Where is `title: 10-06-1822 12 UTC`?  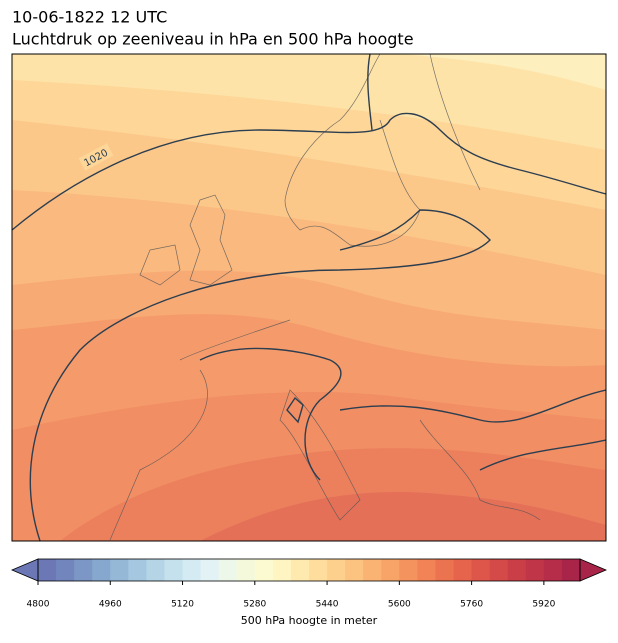 title: 10-06-1822 12 UTC is located at coordinates (89, 17).